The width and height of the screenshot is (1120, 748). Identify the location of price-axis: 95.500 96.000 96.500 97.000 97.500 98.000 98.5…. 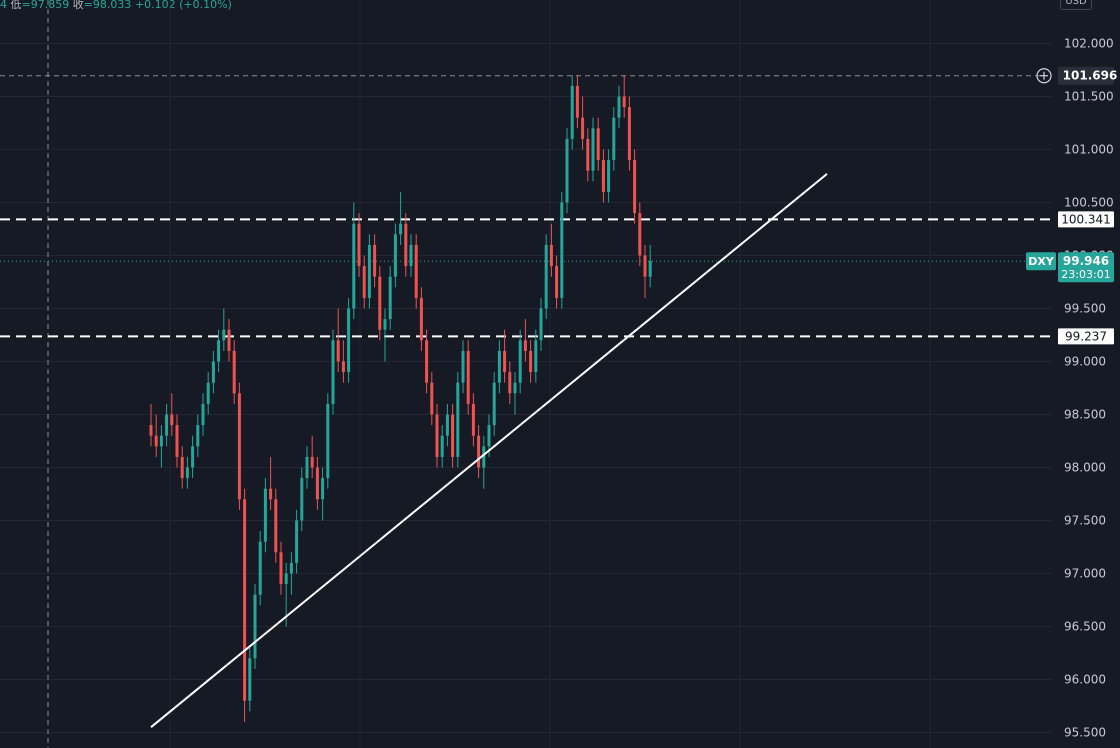
(1089, 388).